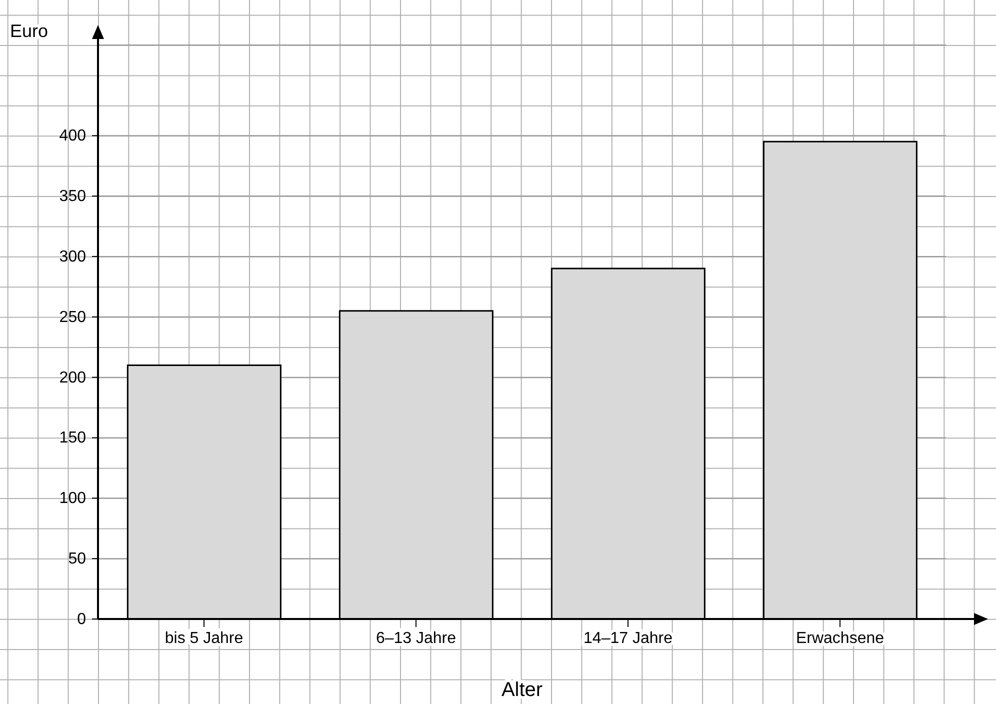 Image resolution: width=996 pixels, height=704 pixels. Describe the element at coordinates (72, 438) in the screenshot. I see `y-tick-label: 150` at that location.